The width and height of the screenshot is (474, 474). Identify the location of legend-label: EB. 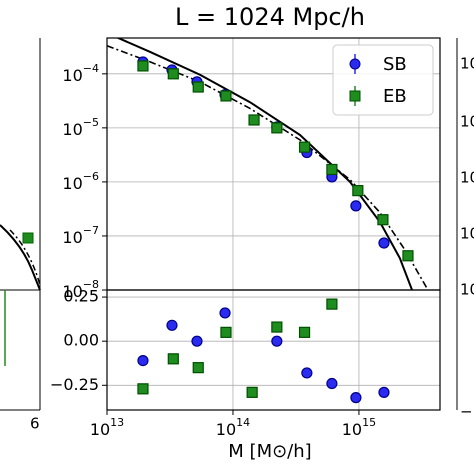
(395, 96).